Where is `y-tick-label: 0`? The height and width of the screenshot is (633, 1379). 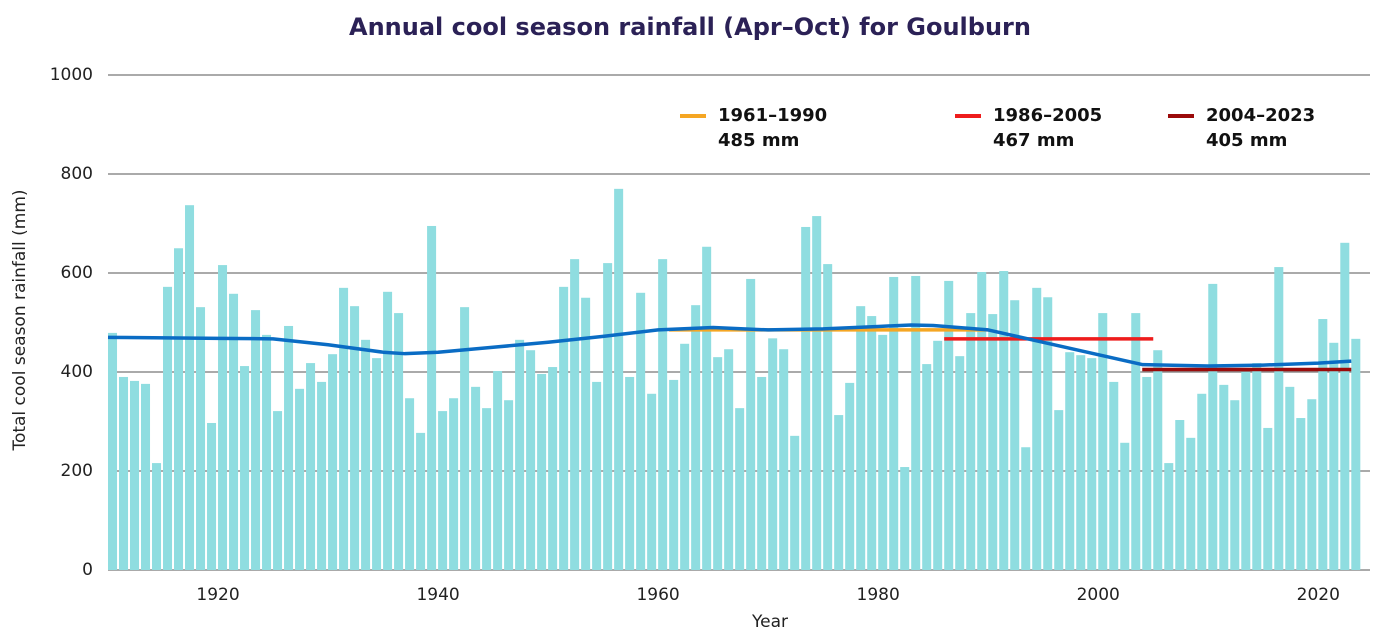 y-tick-label: 0 is located at coordinates (87, 570).